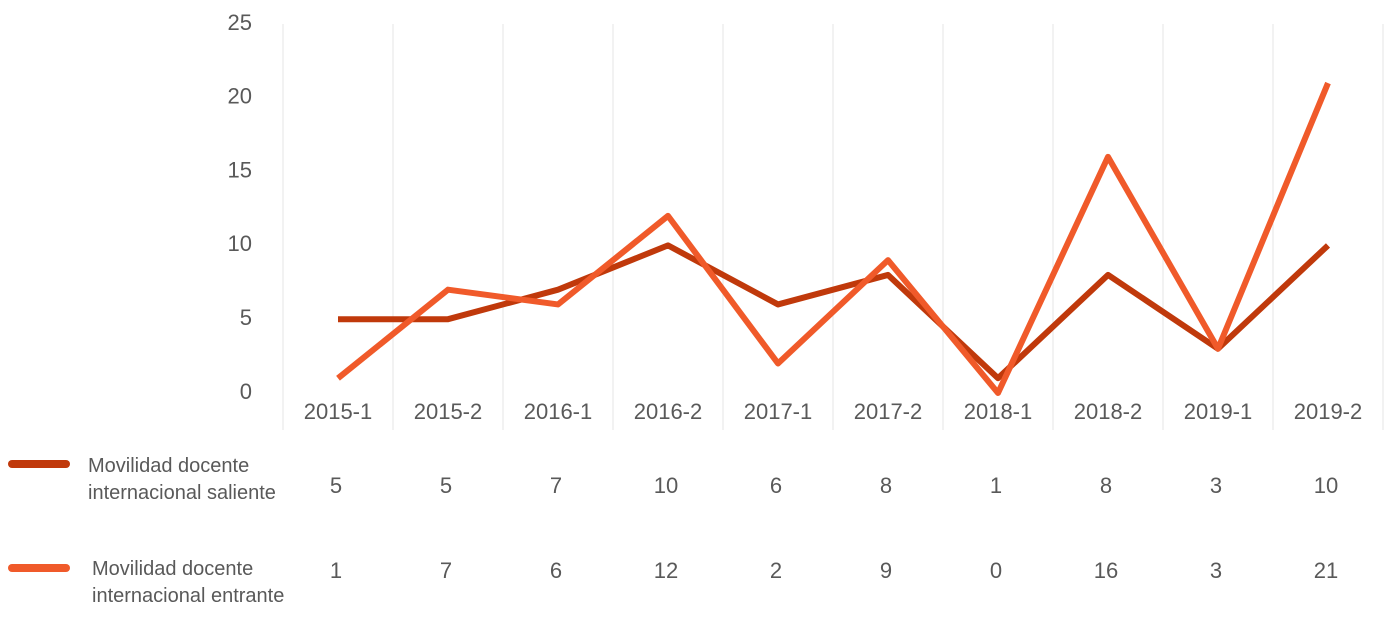  What do you see at coordinates (1326, 570) in the screenshot?
I see `table-value: 21` at bounding box center [1326, 570].